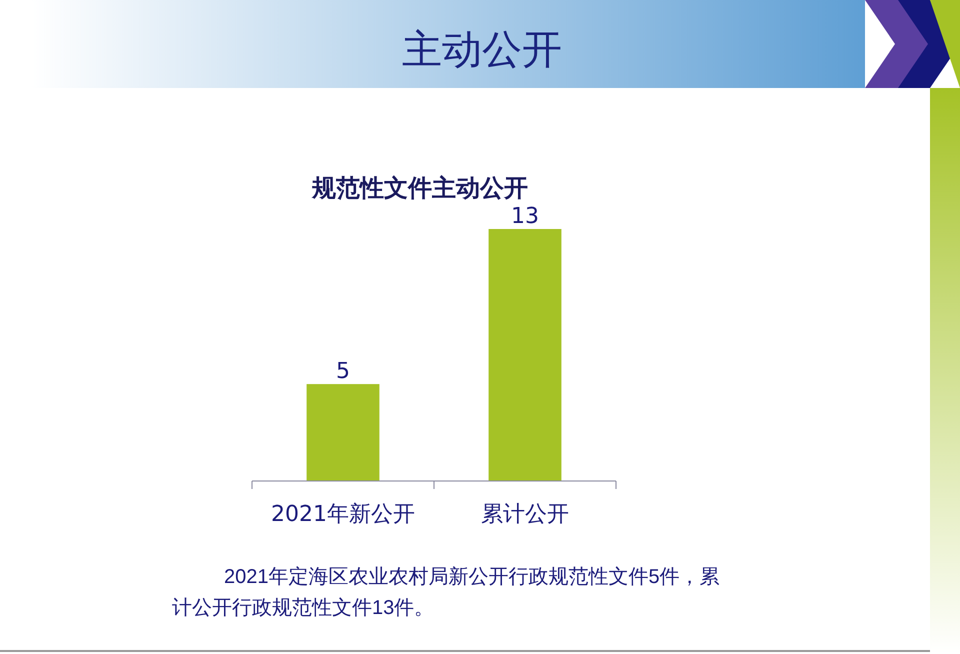  I want to click on data-label: 13, so click(525, 216).